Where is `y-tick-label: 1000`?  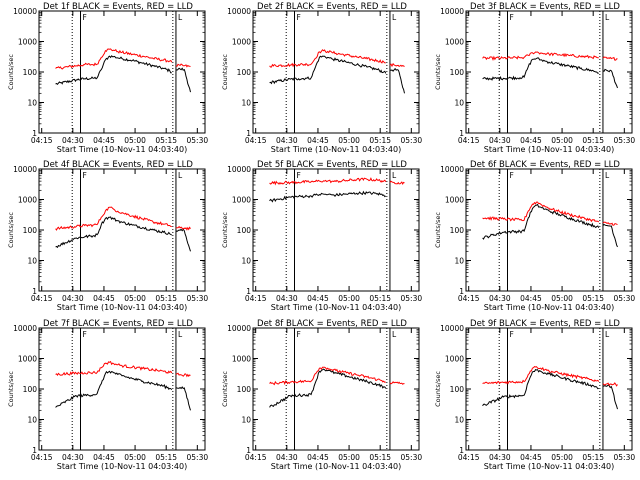 y-tick-label: 1000 is located at coordinates (241, 200).